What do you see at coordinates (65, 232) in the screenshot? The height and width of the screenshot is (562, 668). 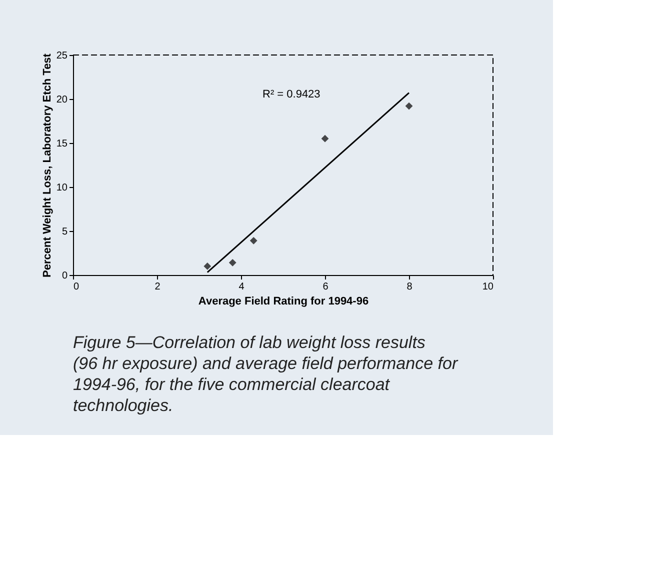 I see `y-tick-label: 5` at bounding box center [65, 232].